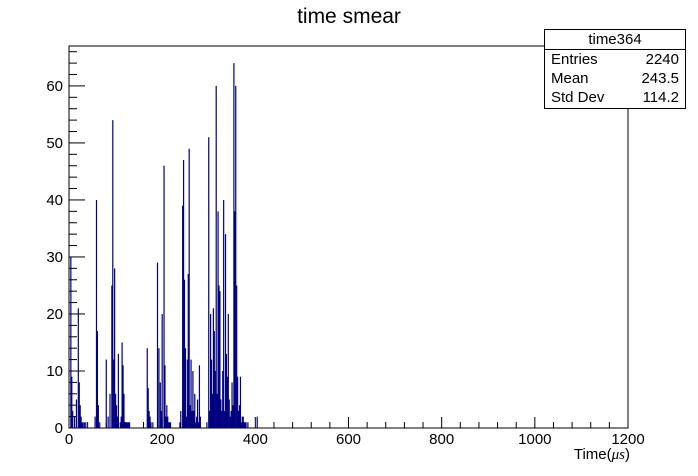  Describe the element at coordinates (441, 439) in the screenshot. I see `x-tick-label: 800` at that location.